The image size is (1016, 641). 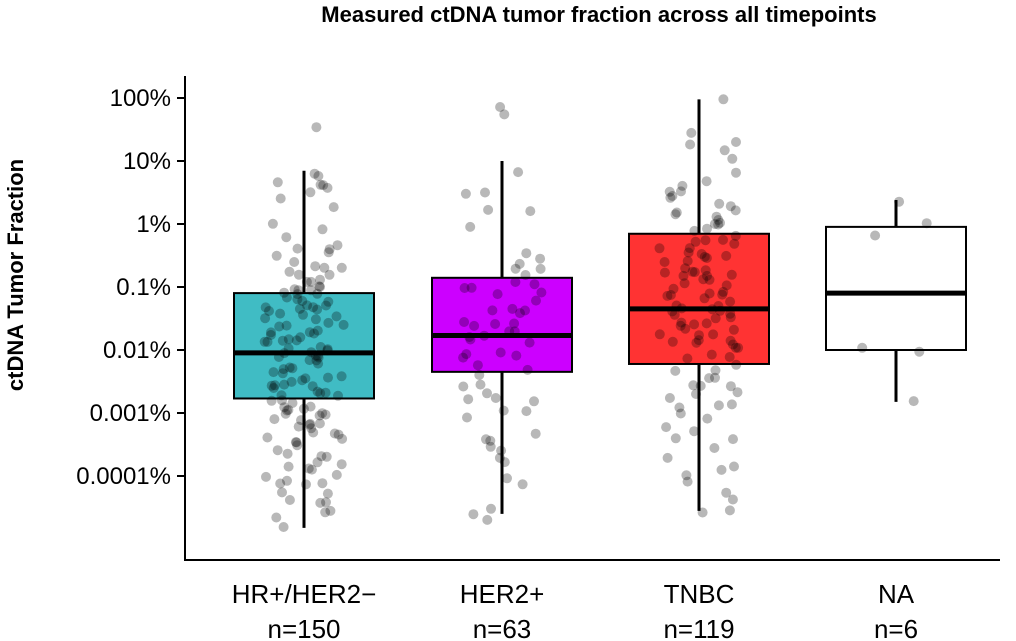 What do you see at coordinates (147, 161) in the screenshot?
I see `y-tick-label: 10%` at bounding box center [147, 161].